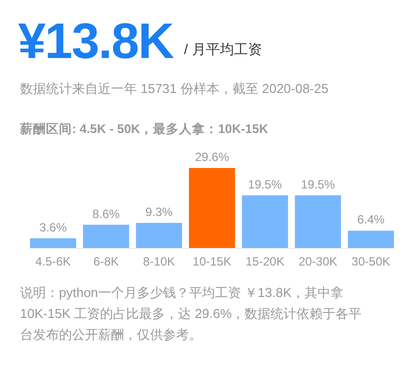 This screenshot has width=415, height=367. I want to click on x-tick-label: 30-50K, so click(371, 261).